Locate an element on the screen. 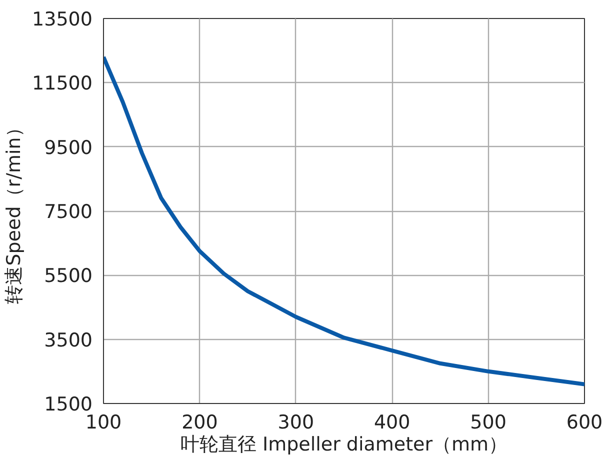  y-tick-label: 5500 is located at coordinates (68, 276).